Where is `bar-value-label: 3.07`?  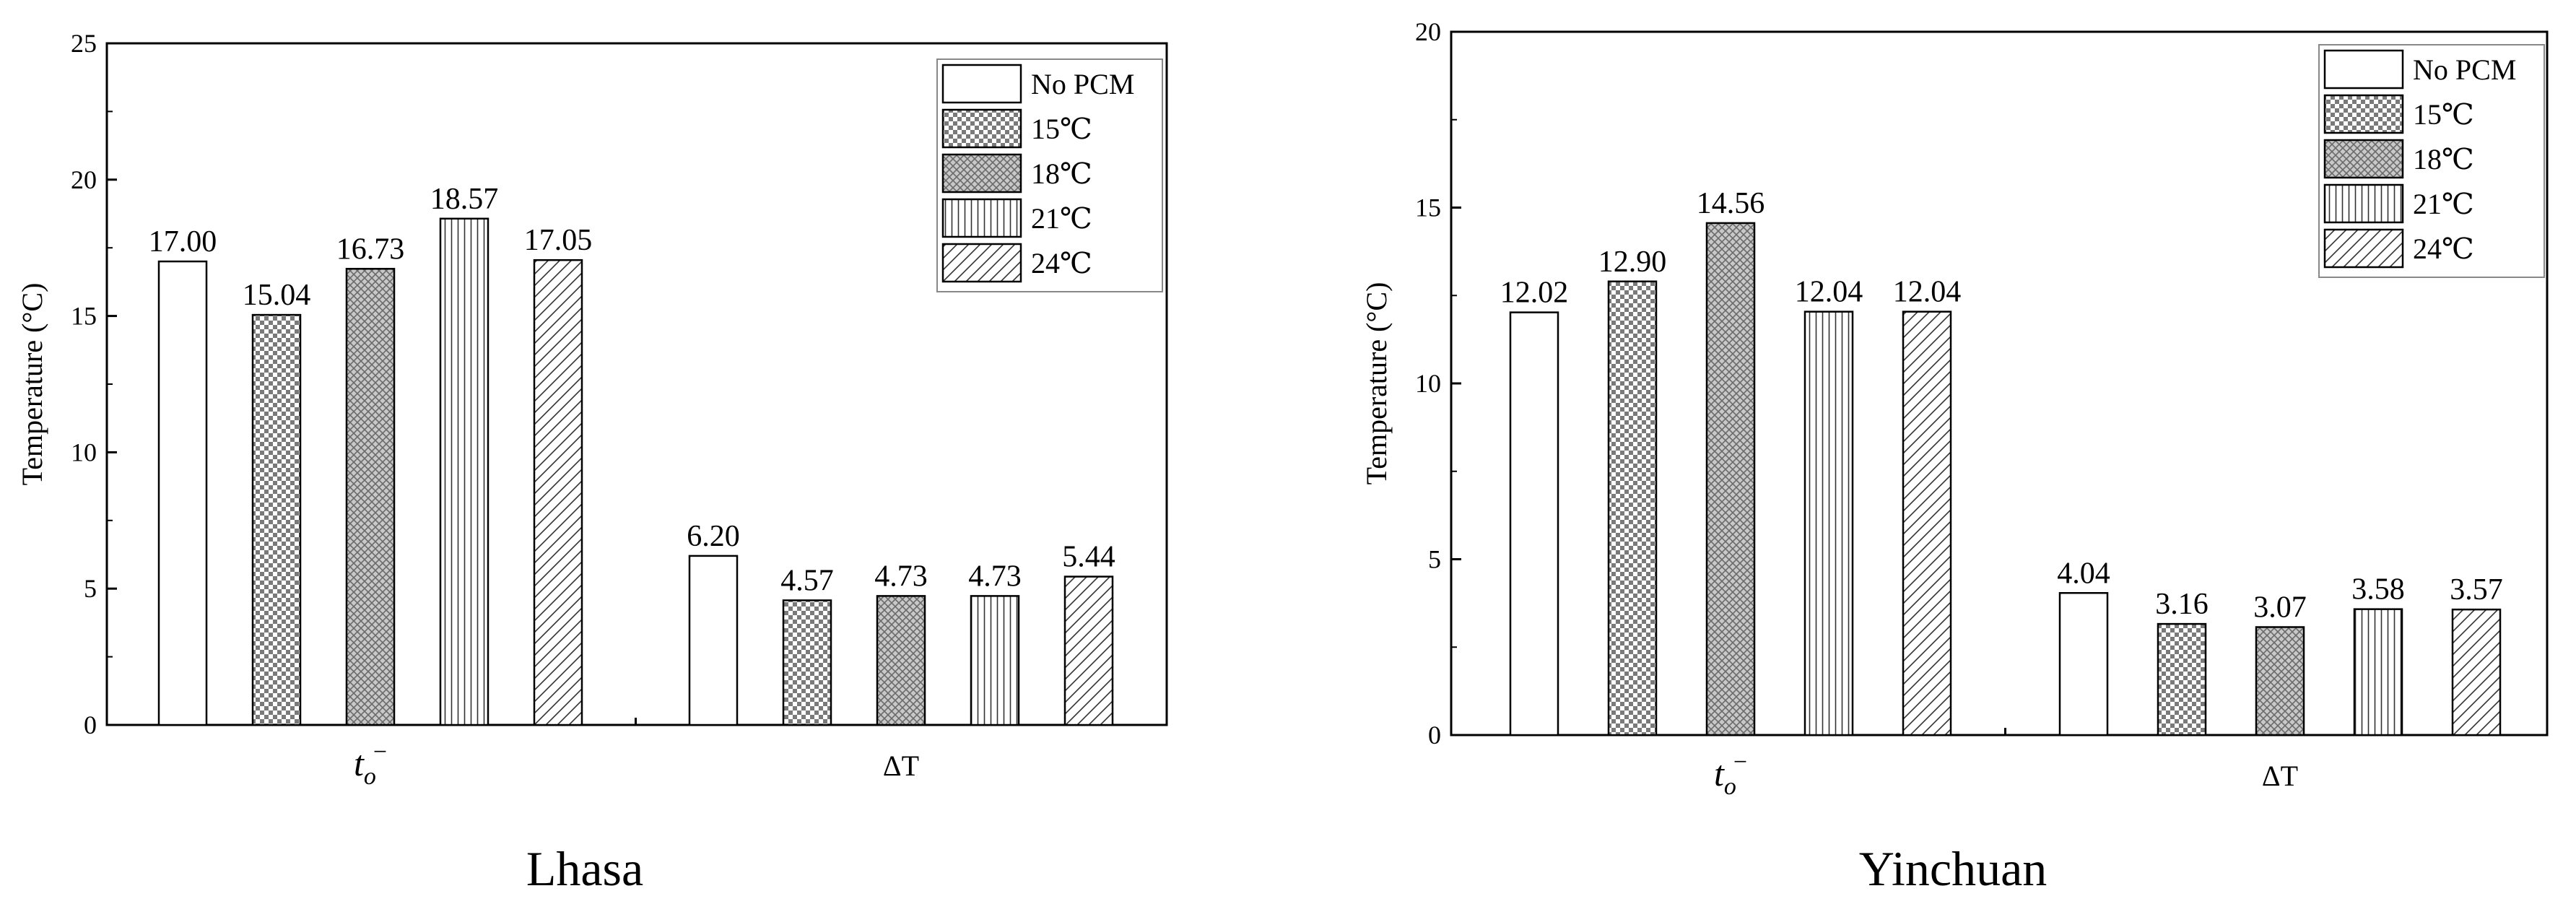 bar-value-label: 3.07 is located at coordinates (2280, 607).